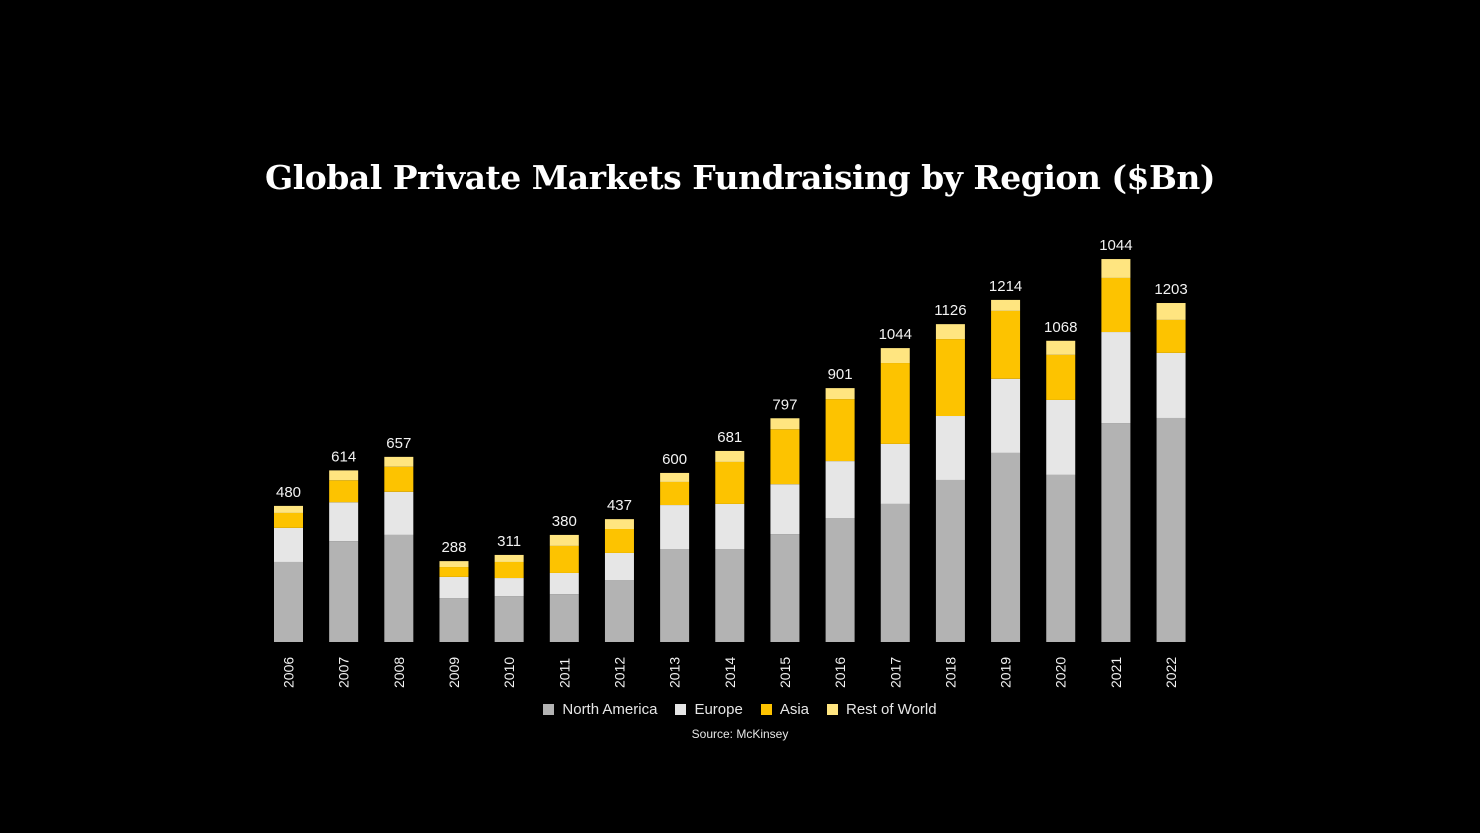 This screenshot has width=1480, height=833. Describe the element at coordinates (1171, 311) in the screenshot. I see `bar-segment-rest-of-world-2022` at that location.